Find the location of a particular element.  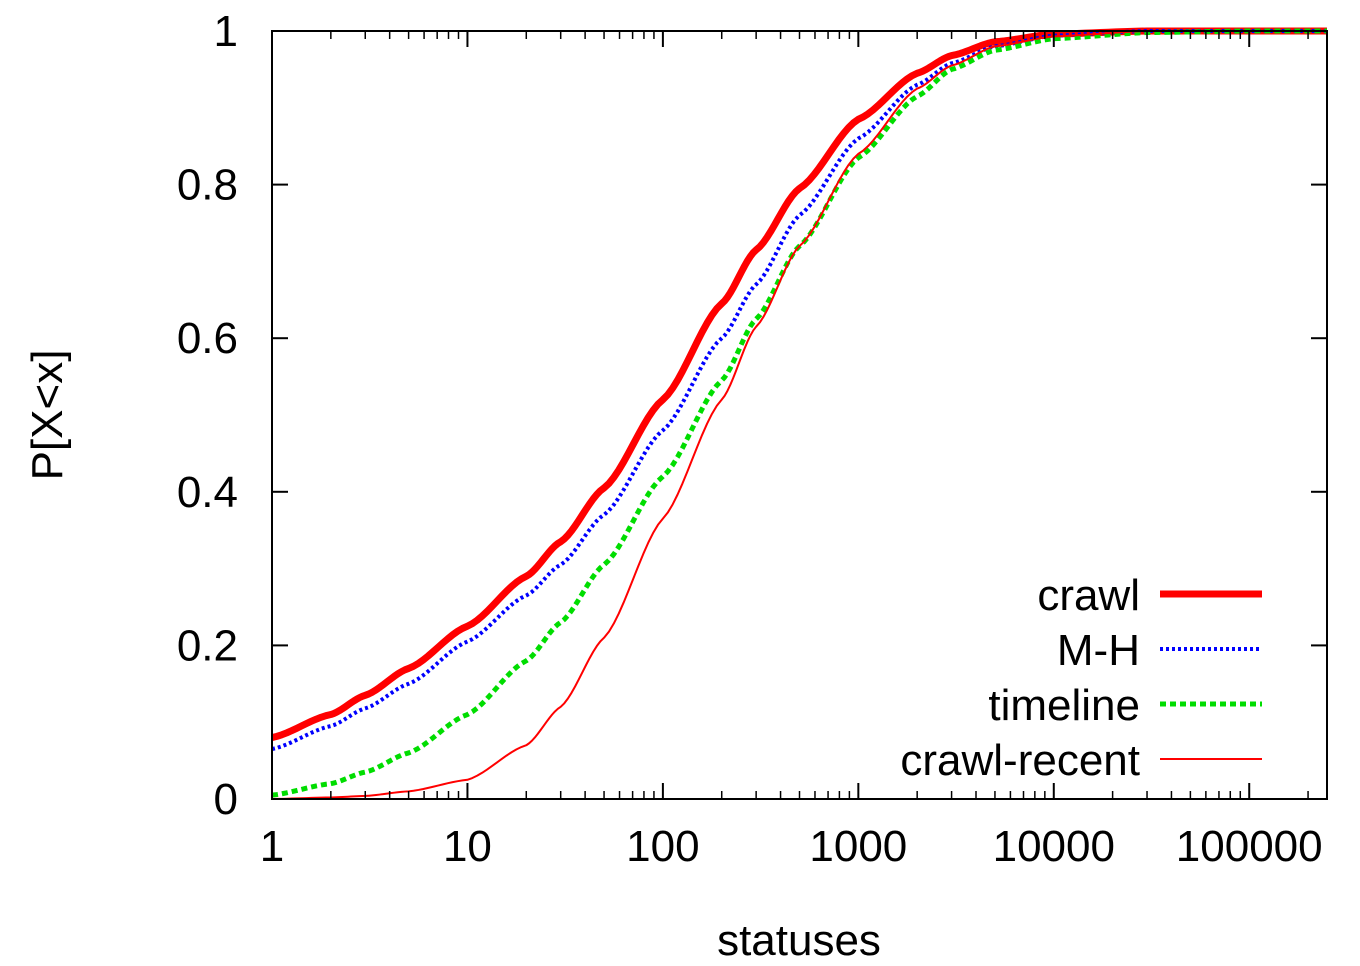

legend-label-crawl-recent: crawl-recent is located at coordinates (1020, 760).